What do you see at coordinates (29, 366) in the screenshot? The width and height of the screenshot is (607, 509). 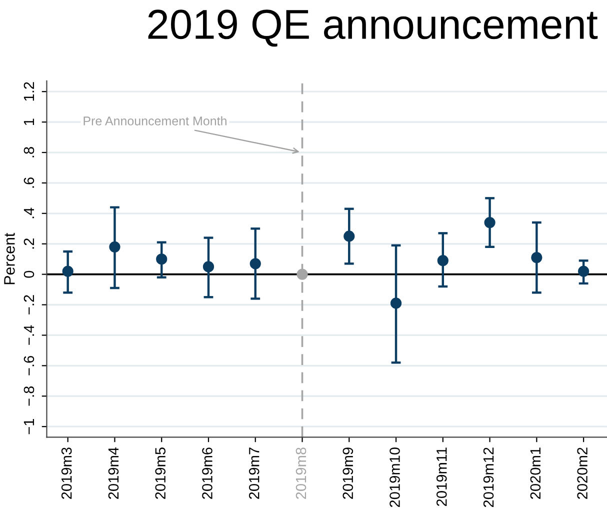 I see `y-tick-label: −.6` at bounding box center [29, 366].